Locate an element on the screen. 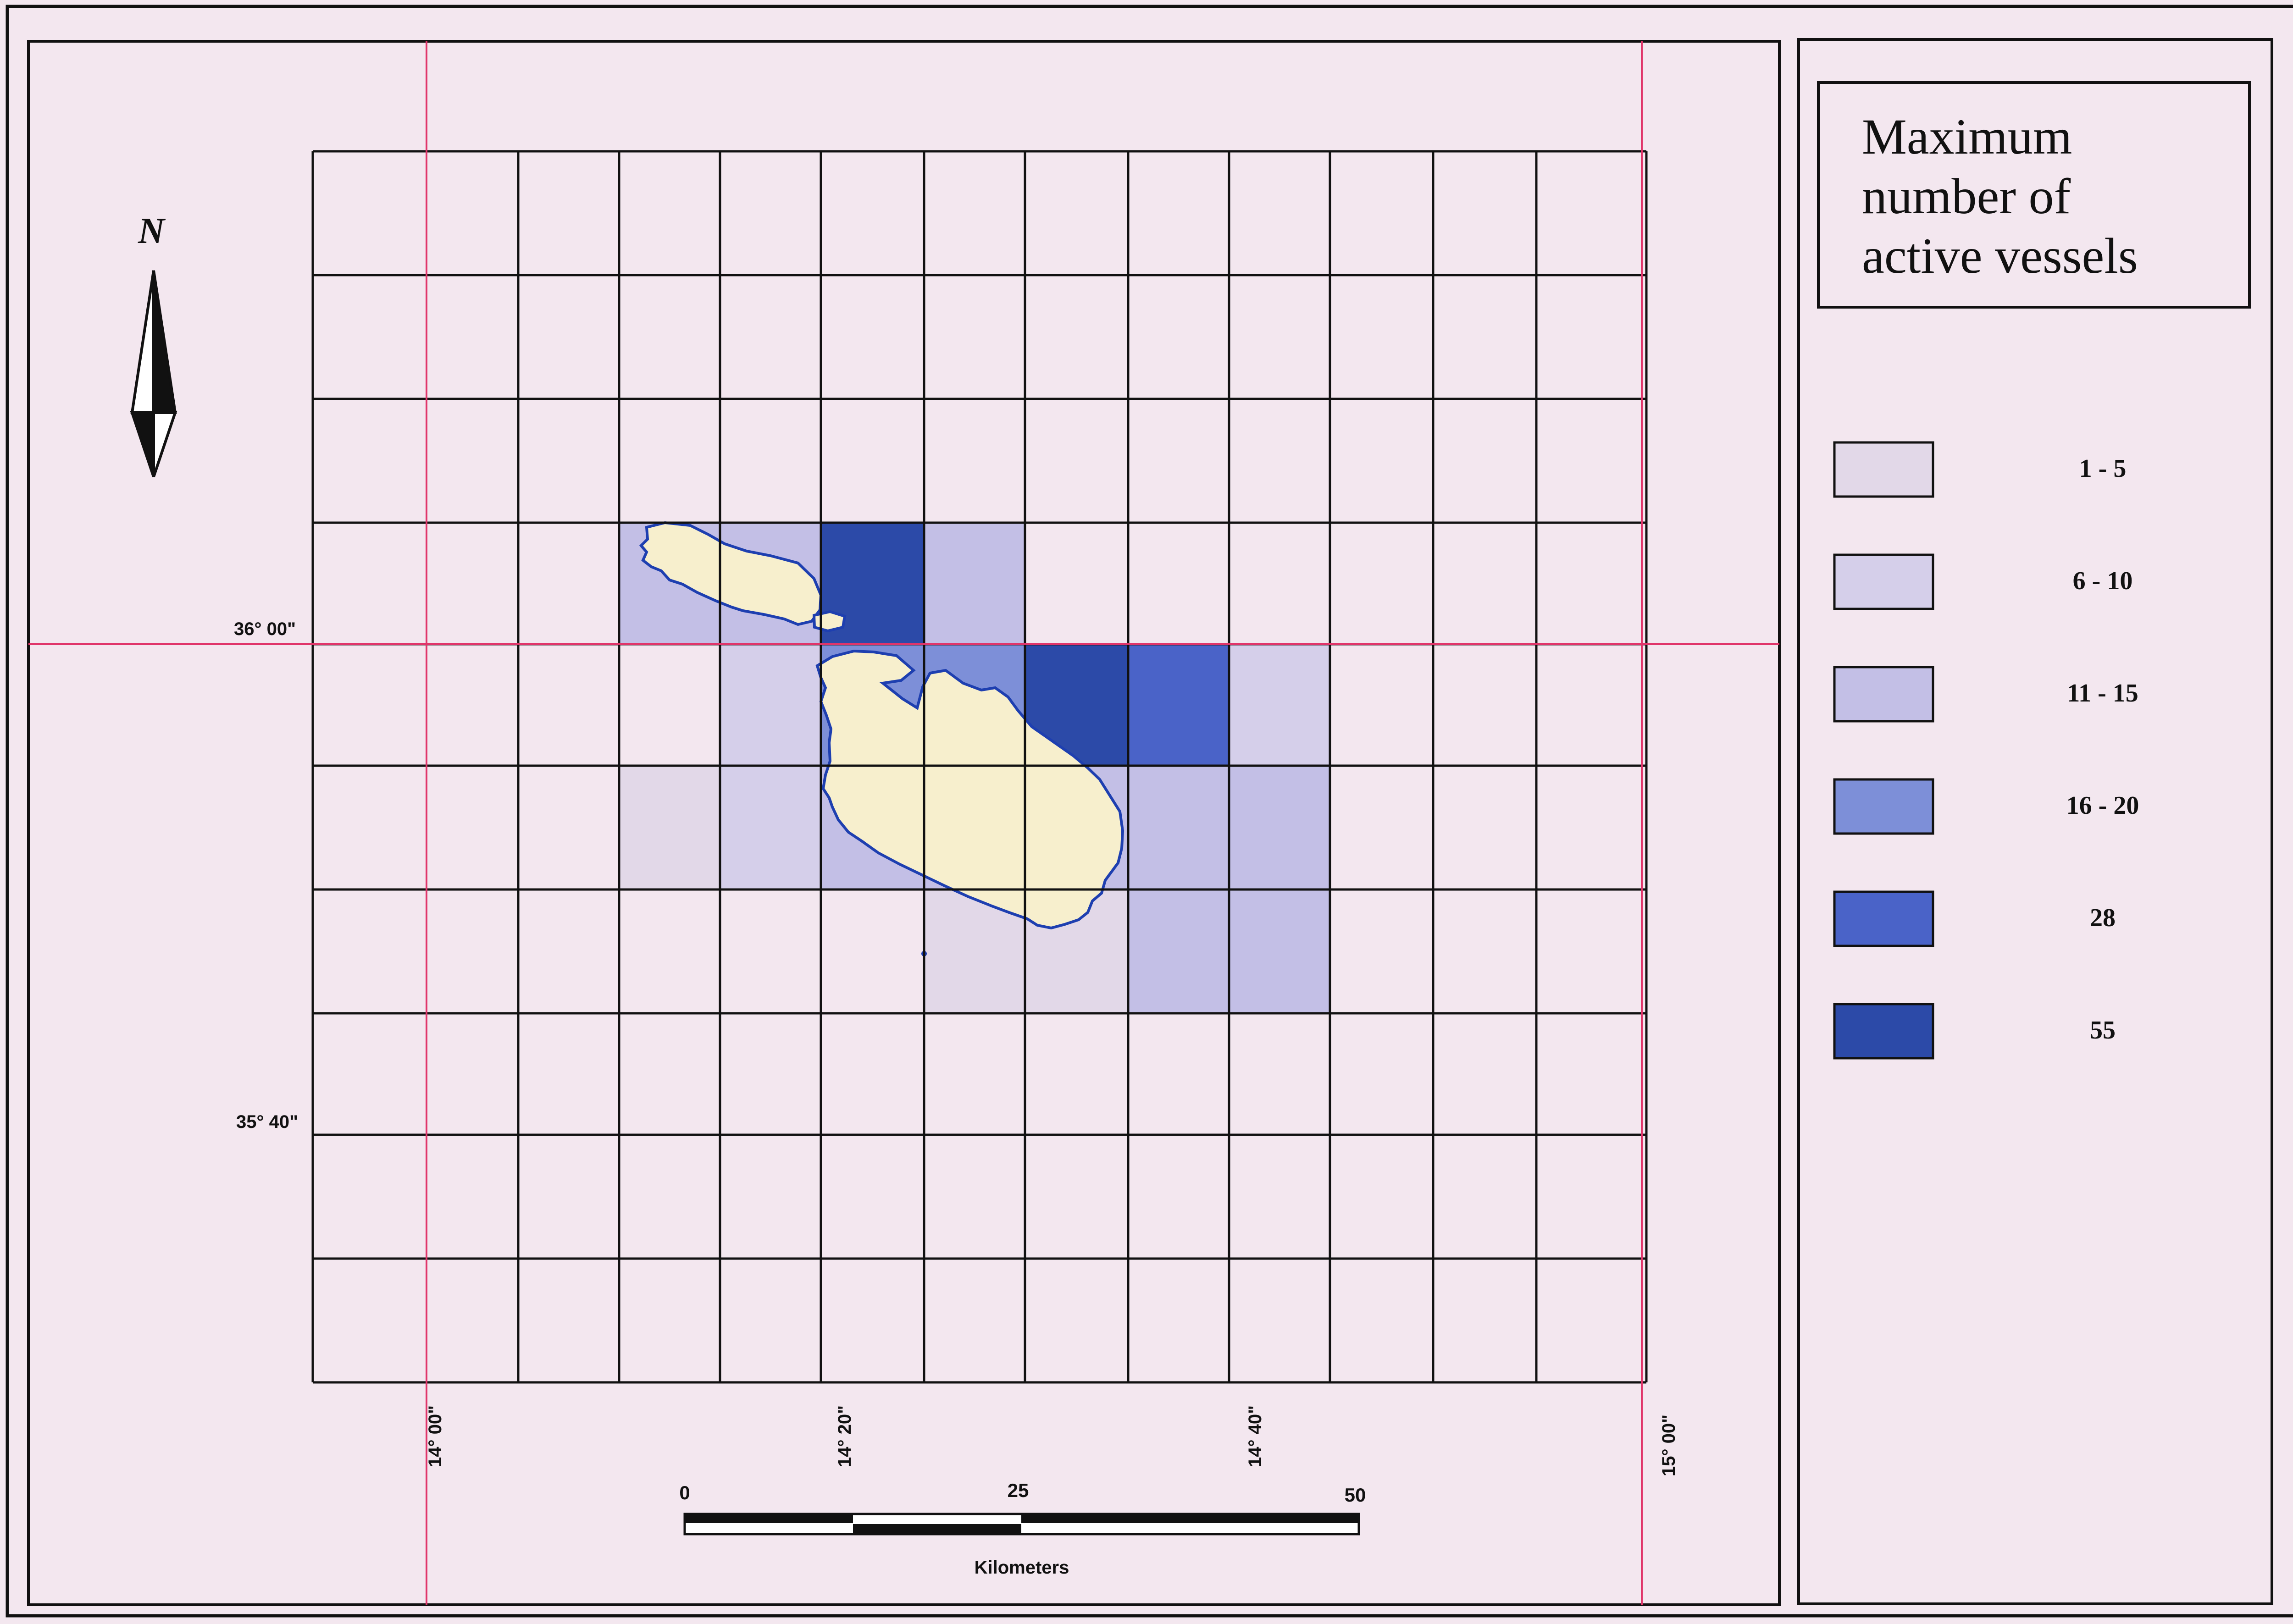 The width and height of the screenshot is (2293, 1624). north-arrow: N is located at coordinates (153, 344).